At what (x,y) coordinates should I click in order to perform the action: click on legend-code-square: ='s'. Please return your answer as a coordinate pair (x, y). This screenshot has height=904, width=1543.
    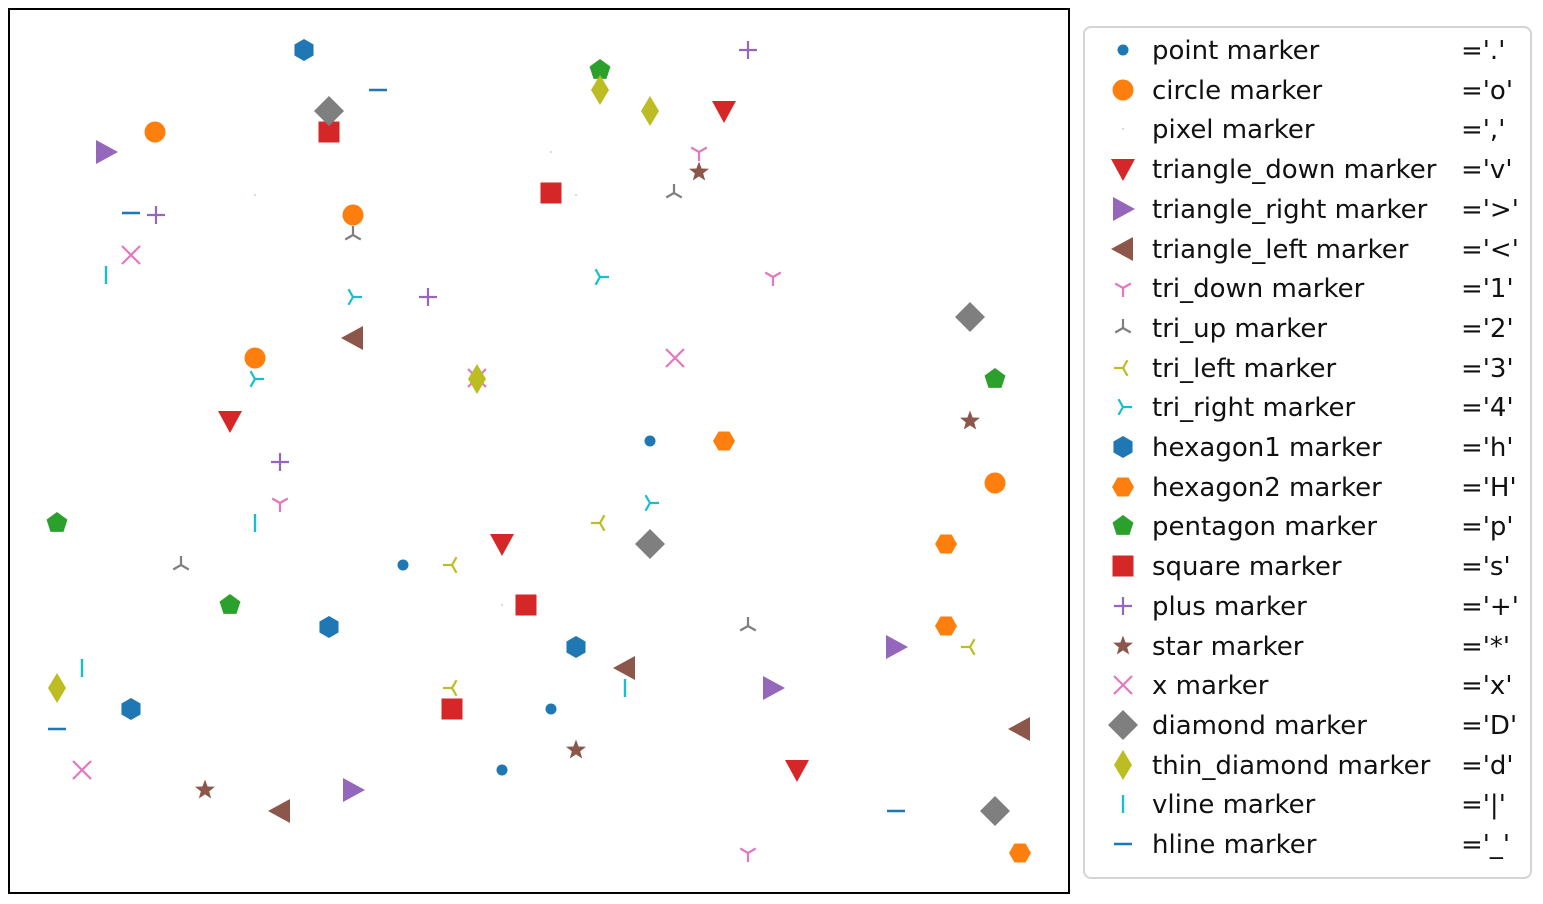
    Looking at the image, I should click on (1486, 567).